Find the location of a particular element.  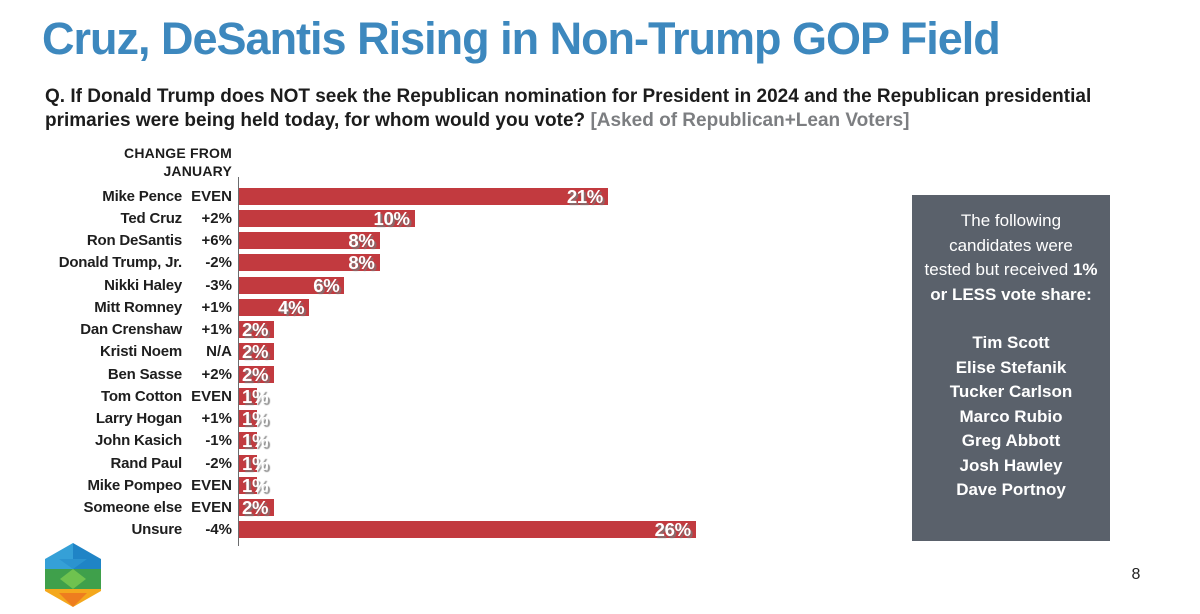

candidate-label: Ted Cruz is located at coordinates (151, 218).